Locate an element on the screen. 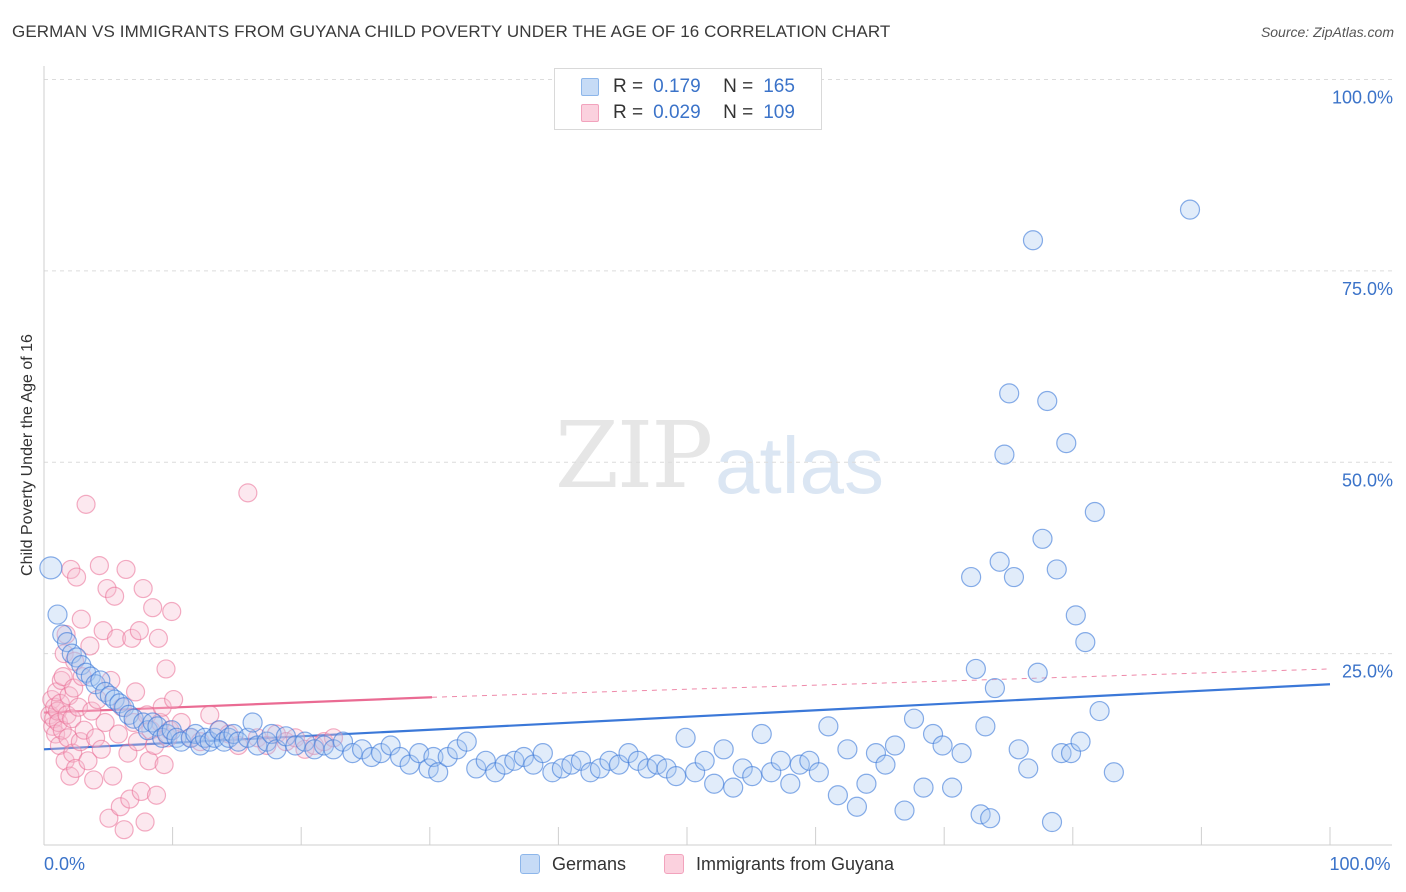 The width and height of the screenshot is (1406, 892). watermark-atlas: atlas is located at coordinates (799, 465).